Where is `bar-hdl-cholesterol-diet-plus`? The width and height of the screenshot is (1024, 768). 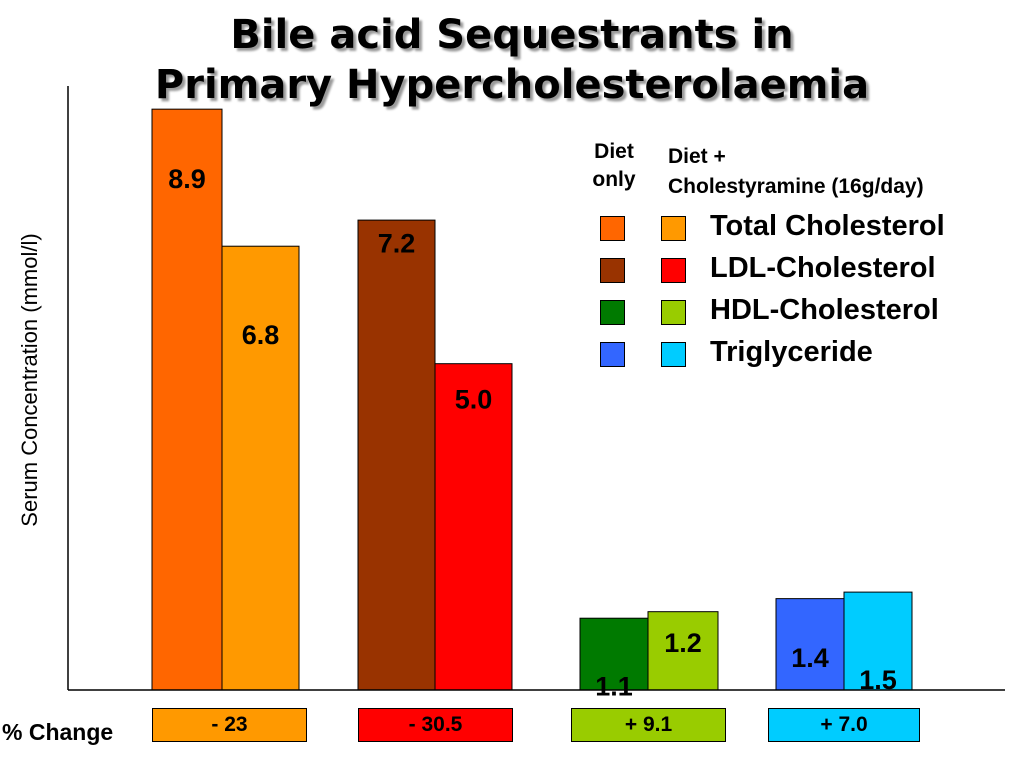 bar-hdl-cholesterol-diet-plus is located at coordinates (683, 651).